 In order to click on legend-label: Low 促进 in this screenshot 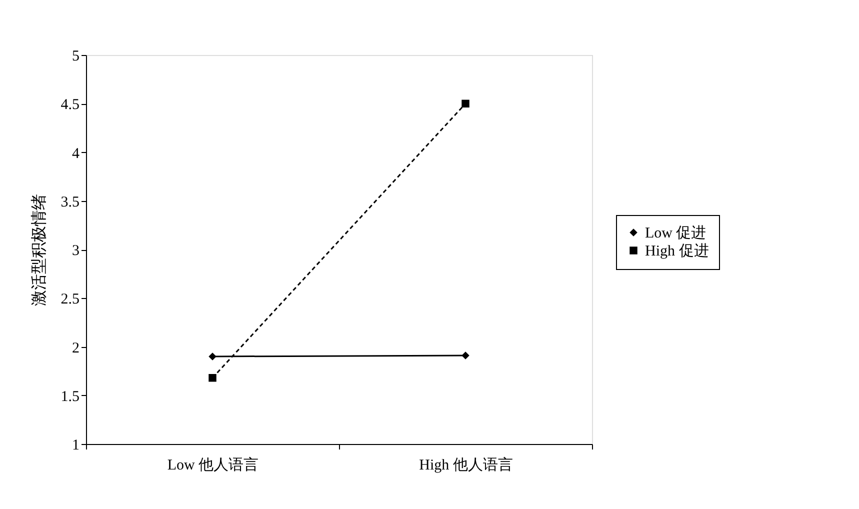, I will do `click(675, 233)`.